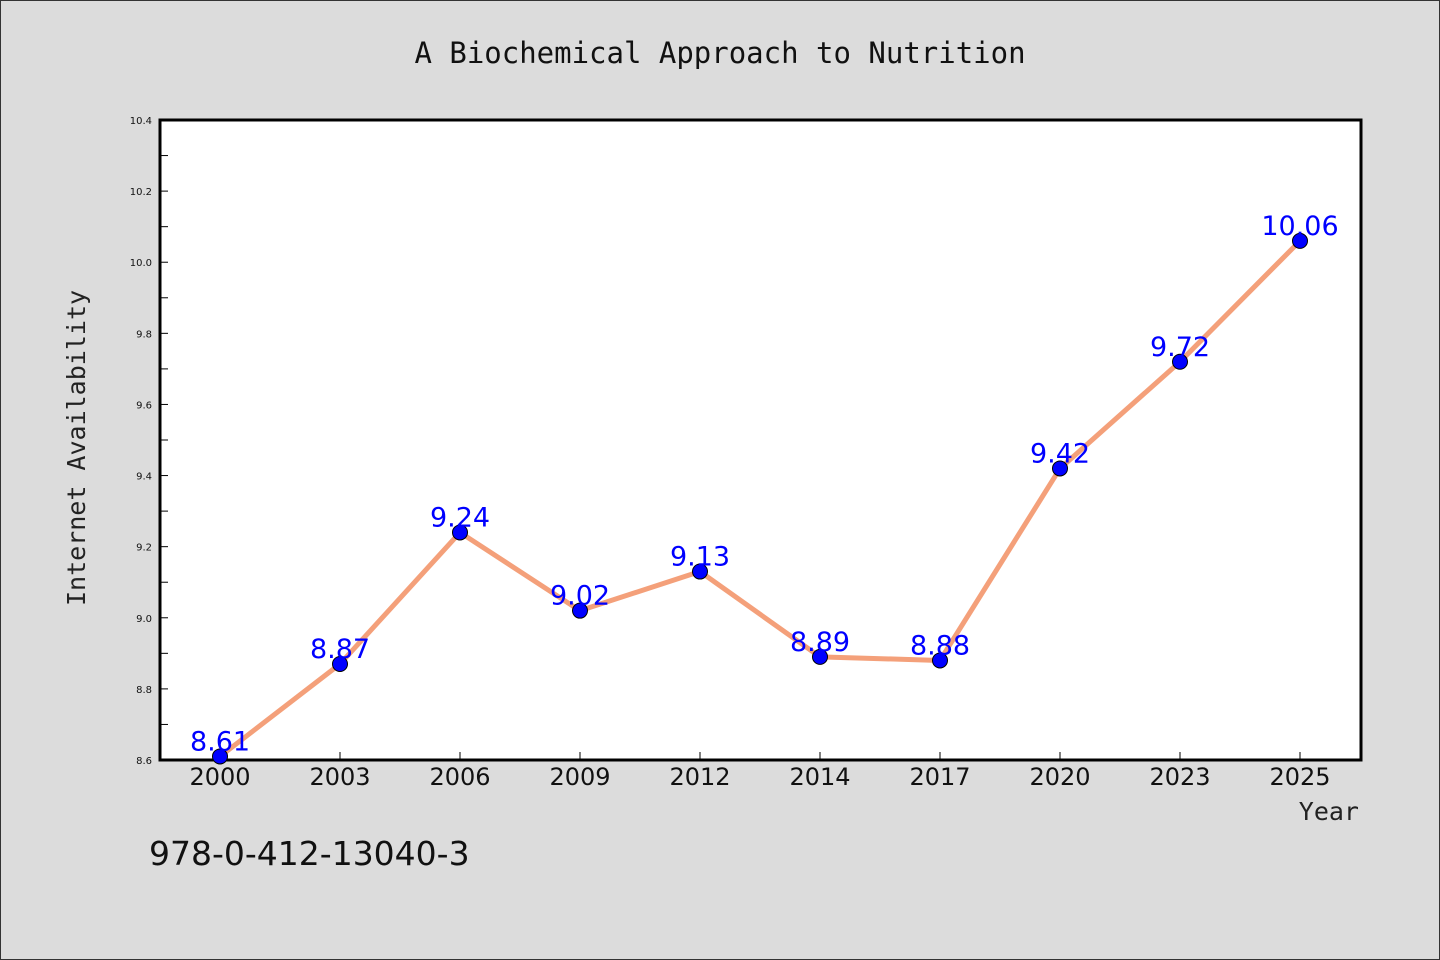  What do you see at coordinates (760, 771) in the screenshot?
I see `x-axis: 2000 2003 2006 2009 2012 2014 2017 2020 2023 2025` at bounding box center [760, 771].